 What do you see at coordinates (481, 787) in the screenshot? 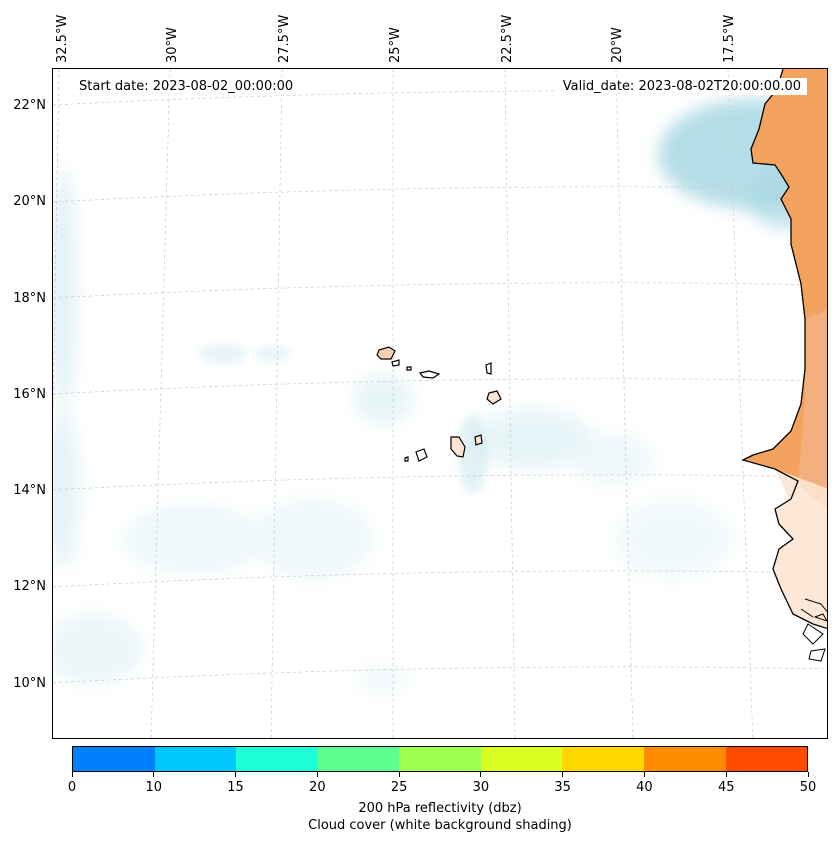
I see `colorbar-tick-label: 30` at bounding box center [481, 787].